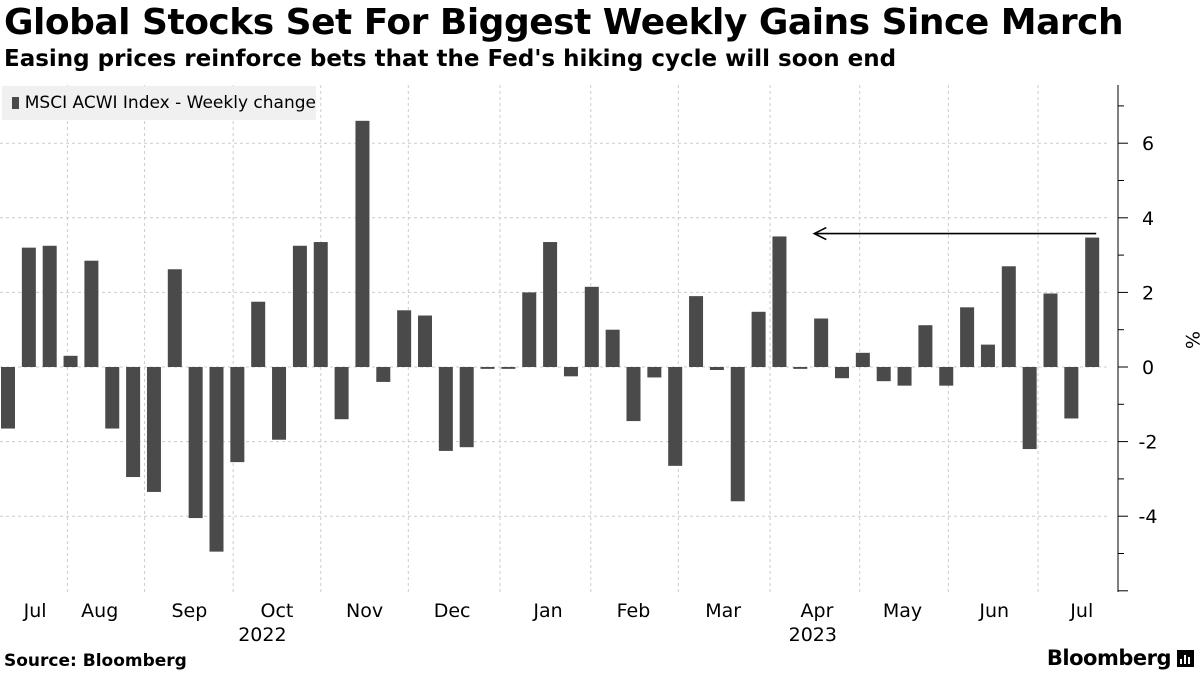 The width and height of the screenshot is (1200, 675). What do you see at coordinates (1148, 443) in the screenshot?
I see `y-tick-label: -2` at bounding box center [1148, 443].